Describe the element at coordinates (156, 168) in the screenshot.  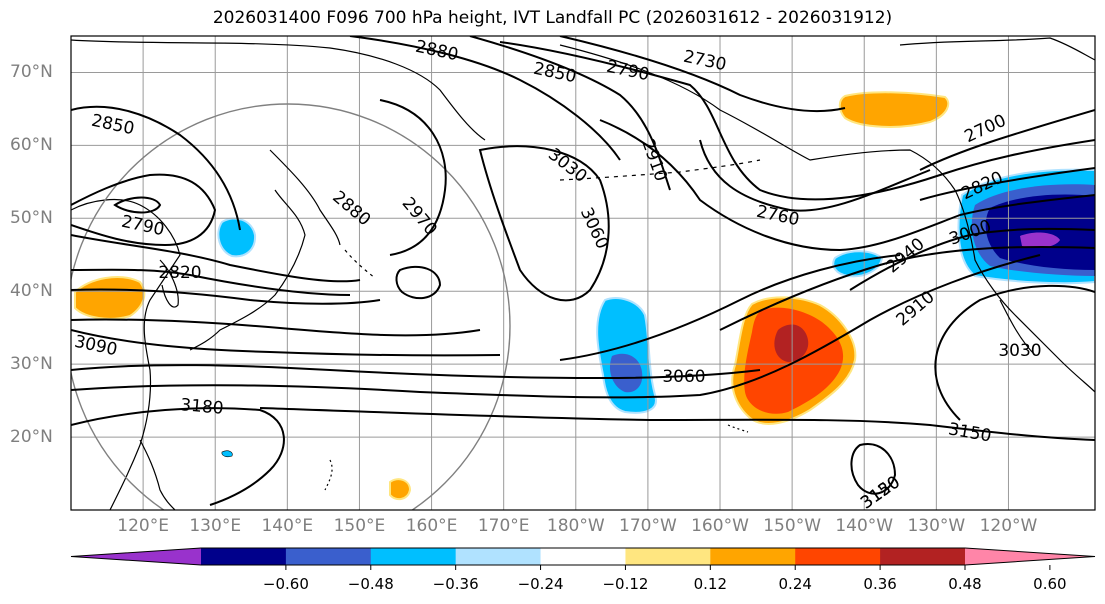
I see `contour-2850a` at that location.